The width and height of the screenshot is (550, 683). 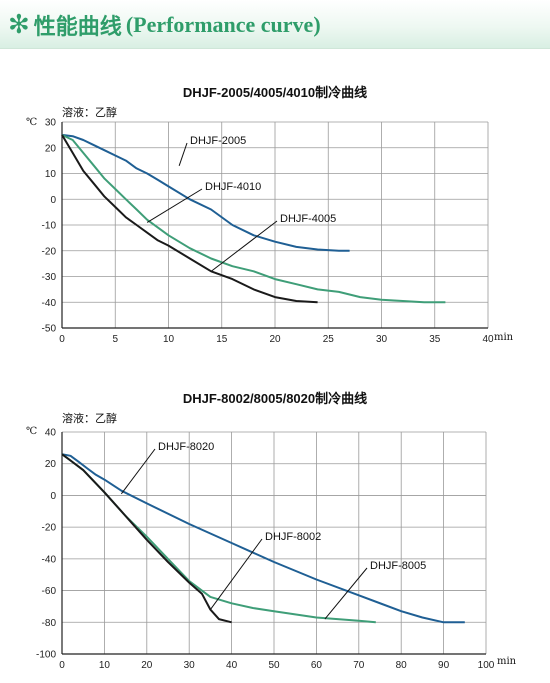 What do you see at coordinates (46, 655) in the screenshot?
I see `chart2-y-tick-label: -100` at bounding box center [46, 655].